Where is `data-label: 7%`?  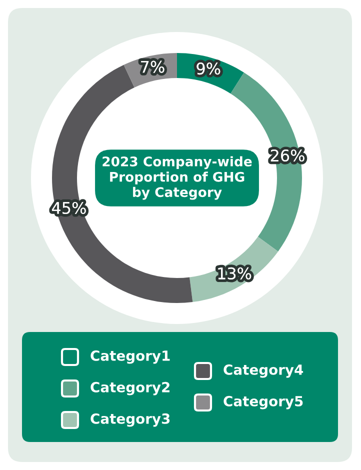
data-label: 7% is located at coordinates (152, 66).